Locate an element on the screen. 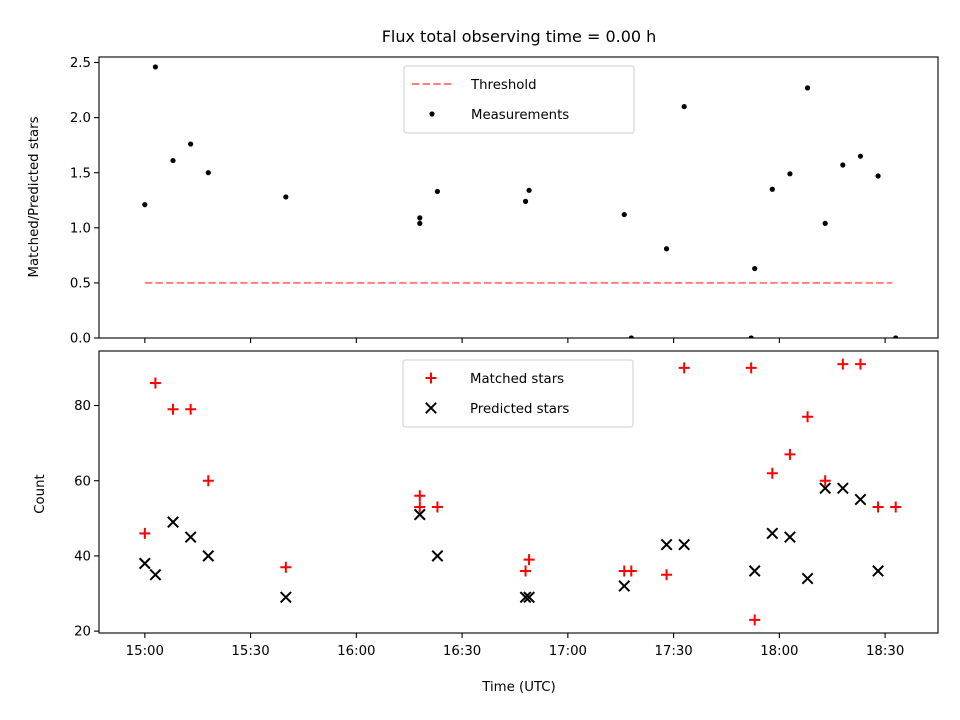 The height and width of the screenshot is (720, 960). bottom-legend-swatch-predicted-stars is located at coordinates (431, 408).